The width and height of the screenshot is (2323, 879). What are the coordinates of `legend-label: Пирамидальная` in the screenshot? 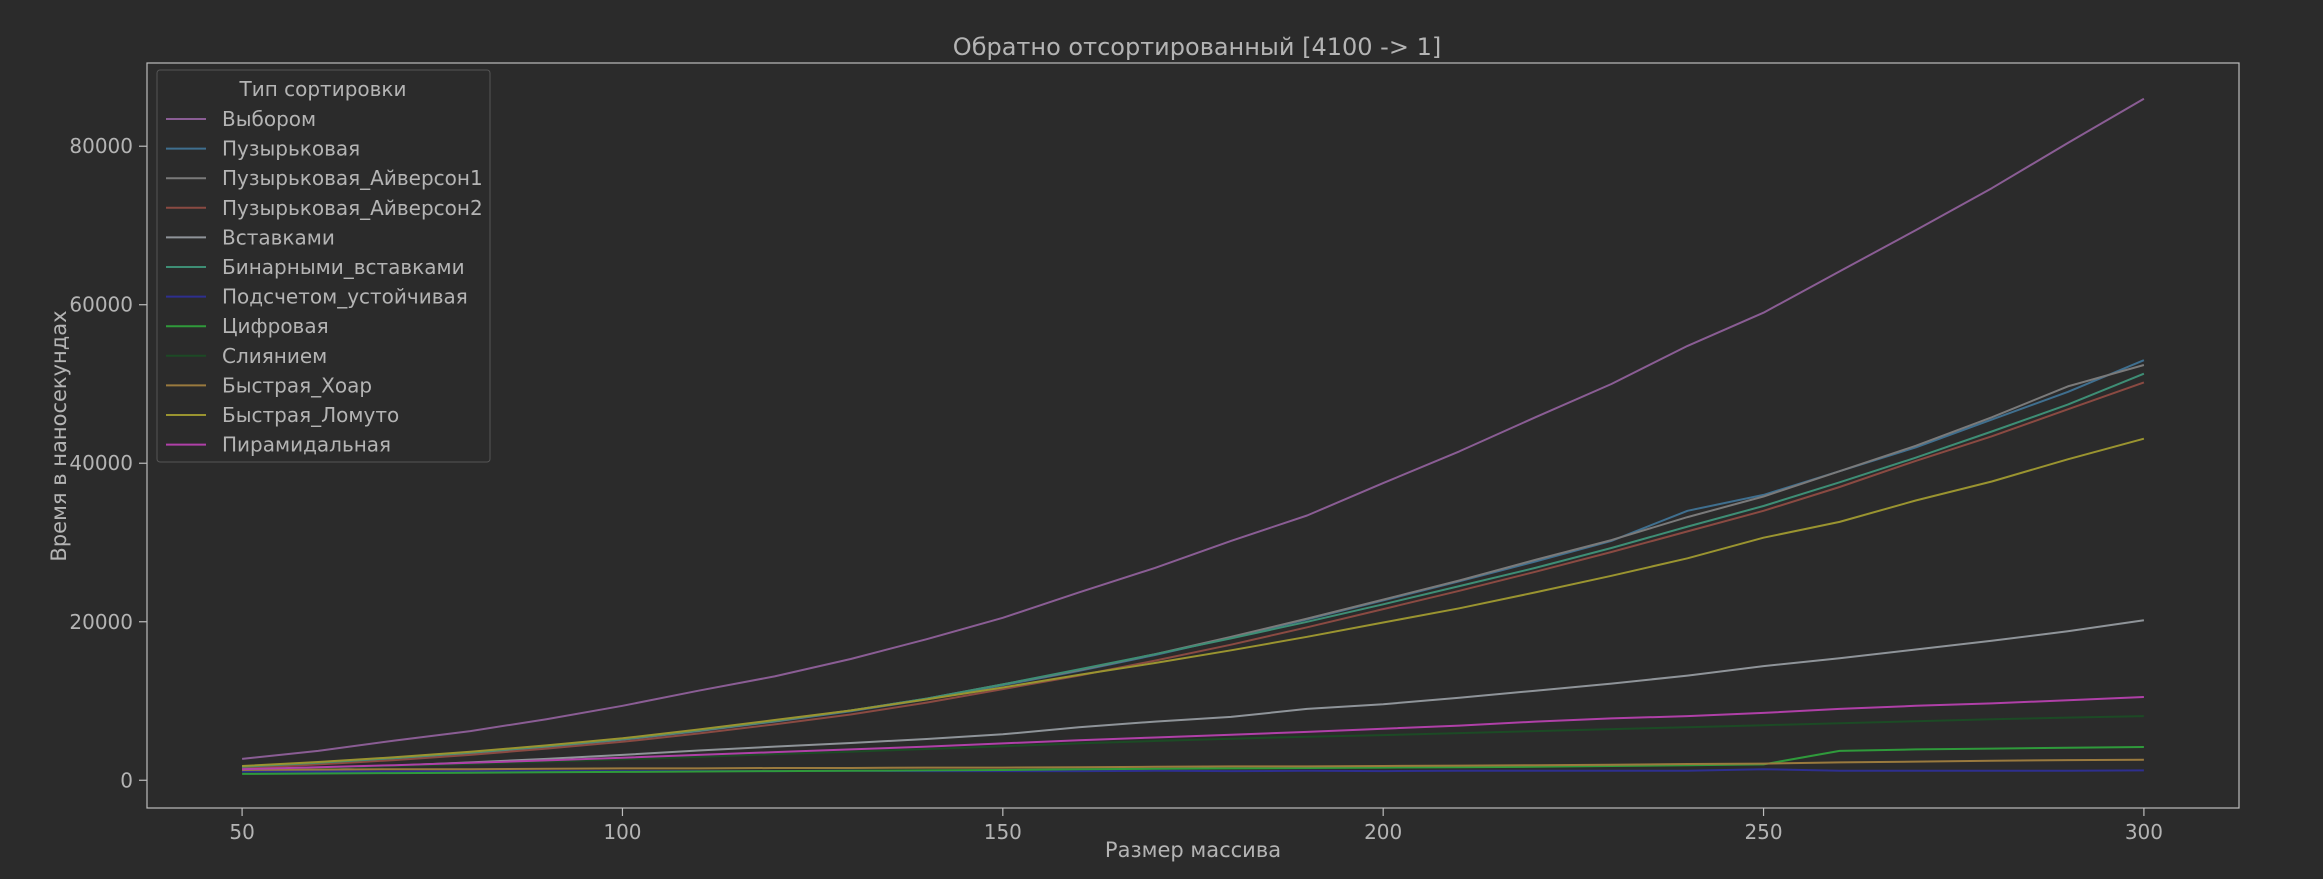 It's located at (306, 445).